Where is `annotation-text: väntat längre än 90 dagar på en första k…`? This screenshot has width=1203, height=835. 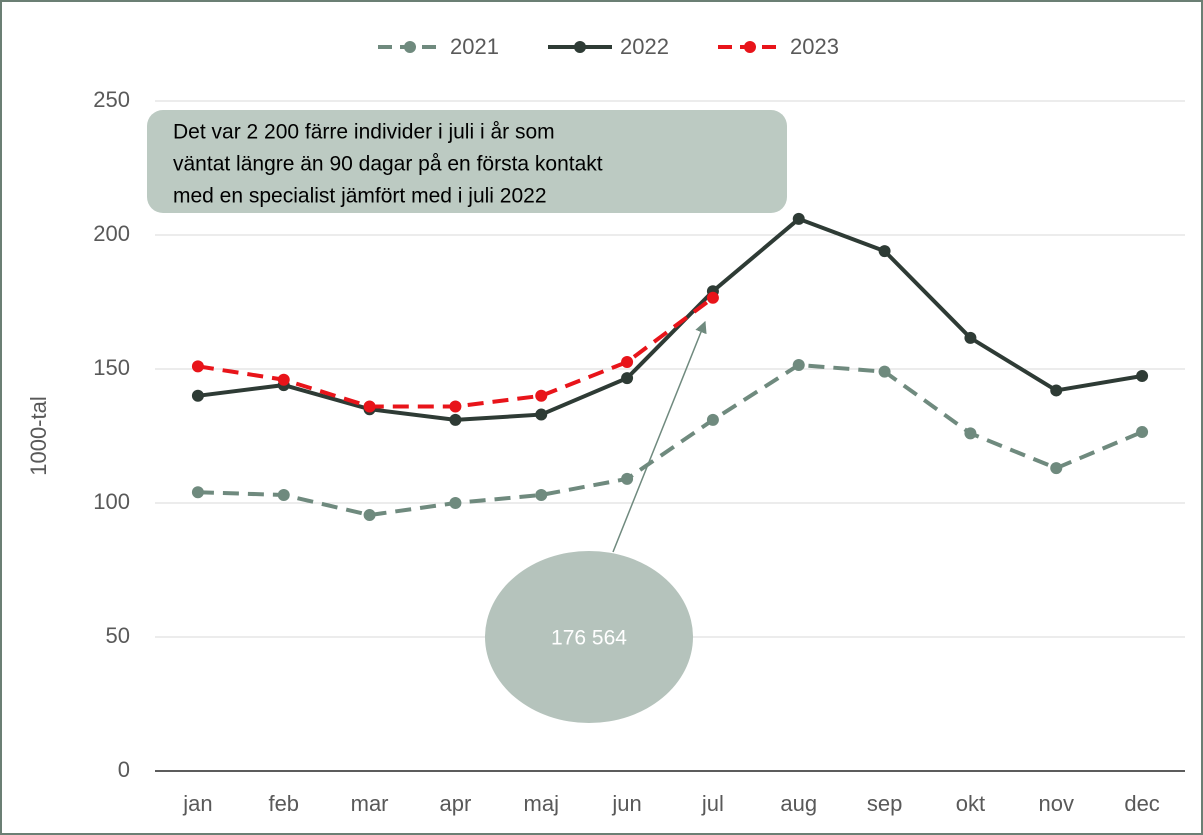 annotation-text: väntat längre än 90 dagar på en första k… is located at coordinates (388, 164).